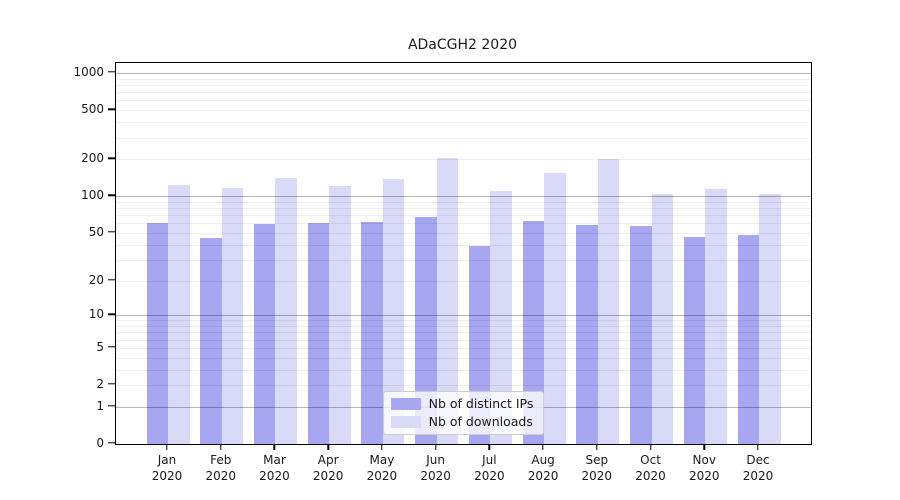 The width and height of the screenshot is (900, 500). I want to click on bar-distinct-ips-oct, so click(641, 334).